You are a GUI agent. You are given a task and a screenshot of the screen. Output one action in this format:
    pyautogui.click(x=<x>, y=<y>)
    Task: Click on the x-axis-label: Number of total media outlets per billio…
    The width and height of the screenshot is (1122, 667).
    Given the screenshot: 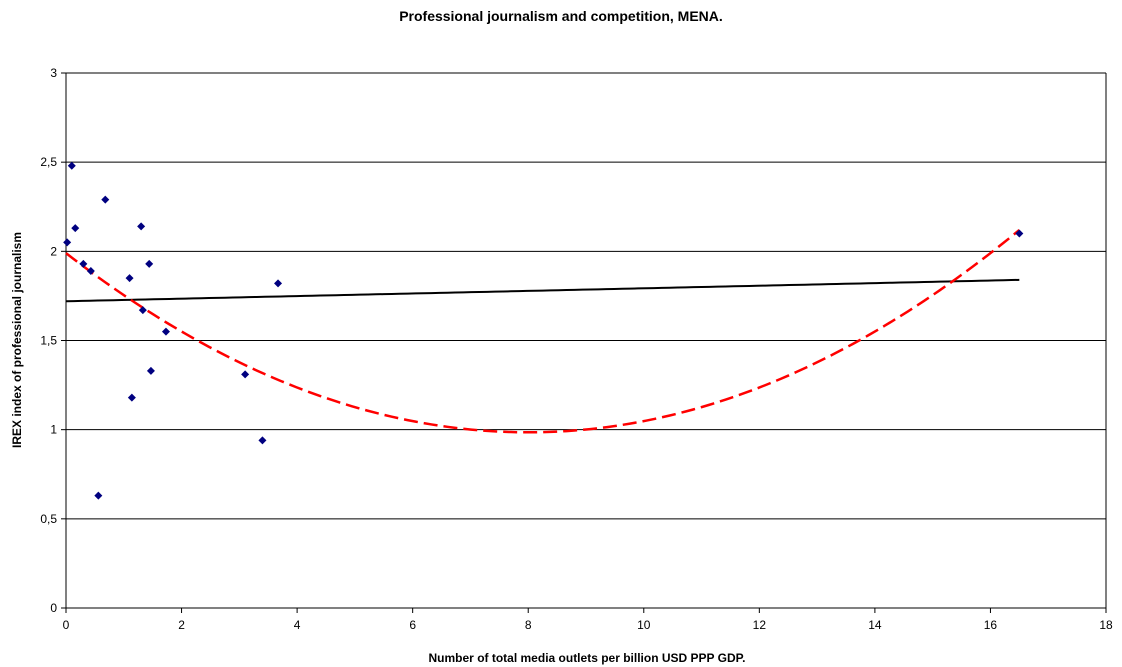 What is the action you would take?
    pyautogui.click(x=587, y=658)
    